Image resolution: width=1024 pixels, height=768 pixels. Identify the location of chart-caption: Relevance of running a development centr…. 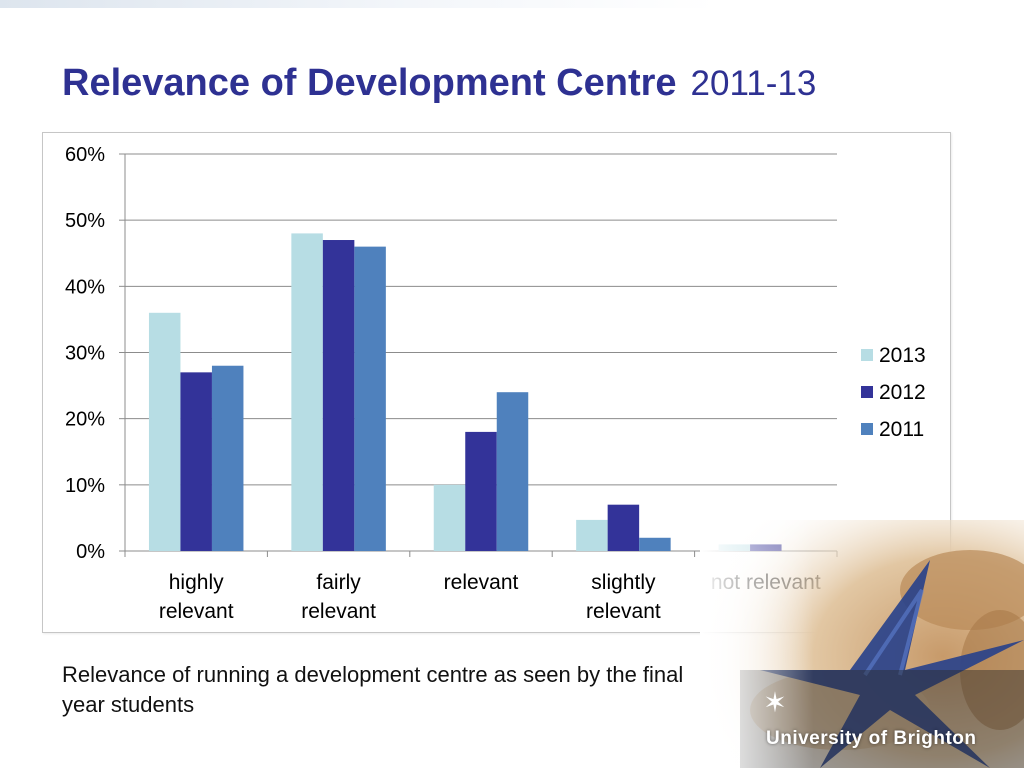
(373, 689).